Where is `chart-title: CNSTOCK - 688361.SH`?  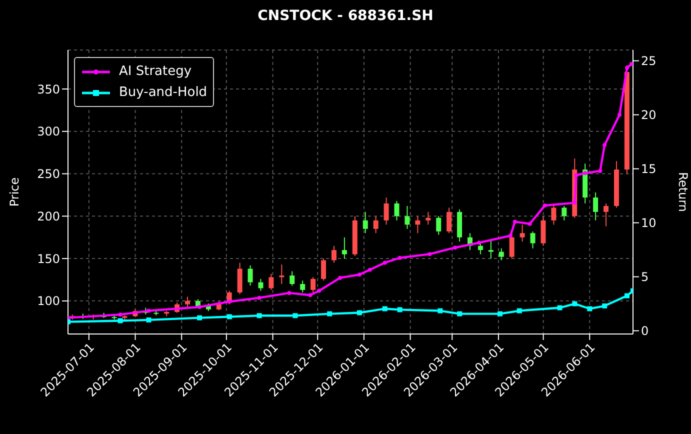 chart-title: CNSTOCK - 688361.SH is located at coordinates (345, 16).